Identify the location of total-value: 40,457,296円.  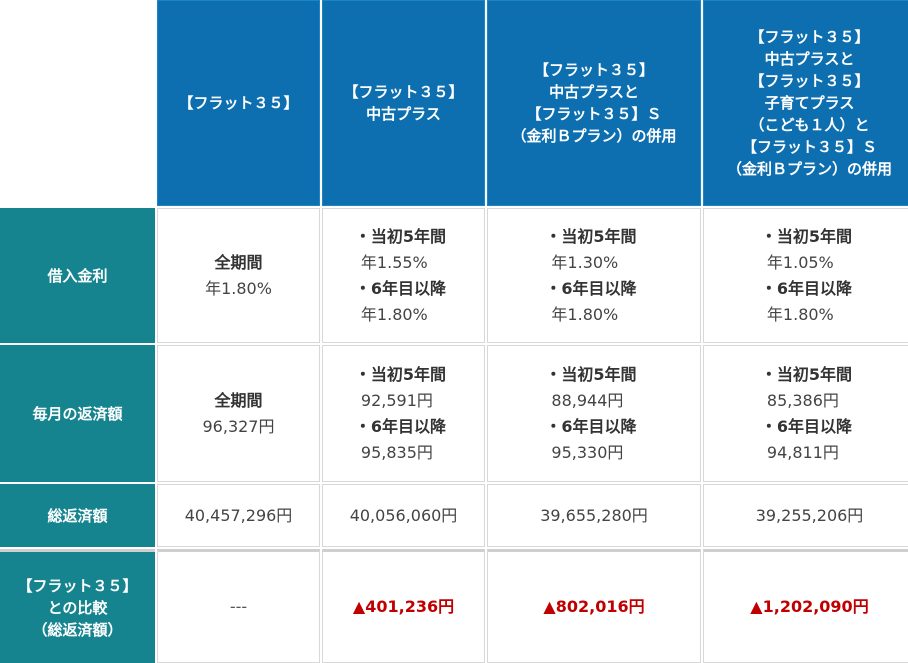
(238, 515).